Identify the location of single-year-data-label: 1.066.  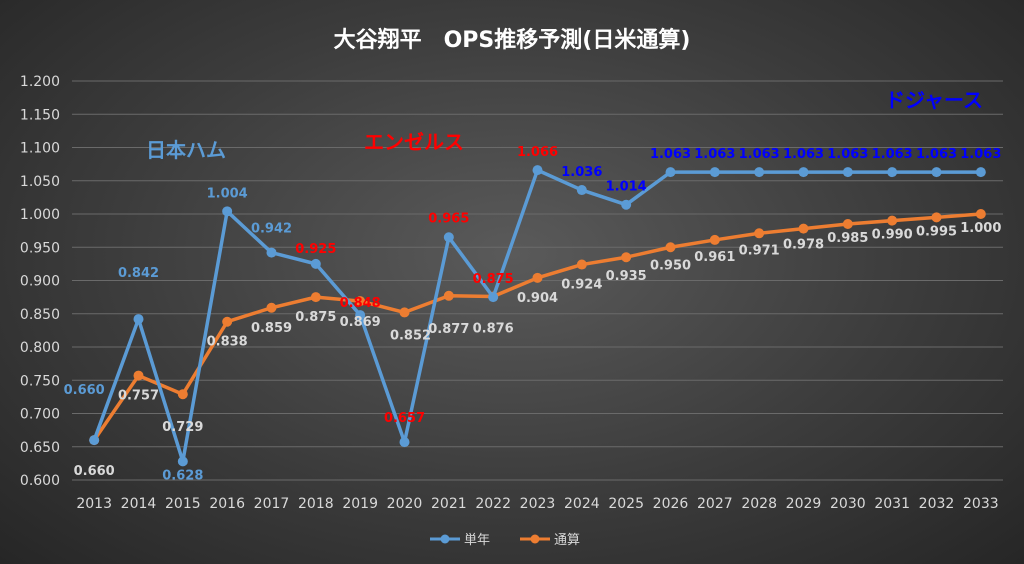
(537, 152).